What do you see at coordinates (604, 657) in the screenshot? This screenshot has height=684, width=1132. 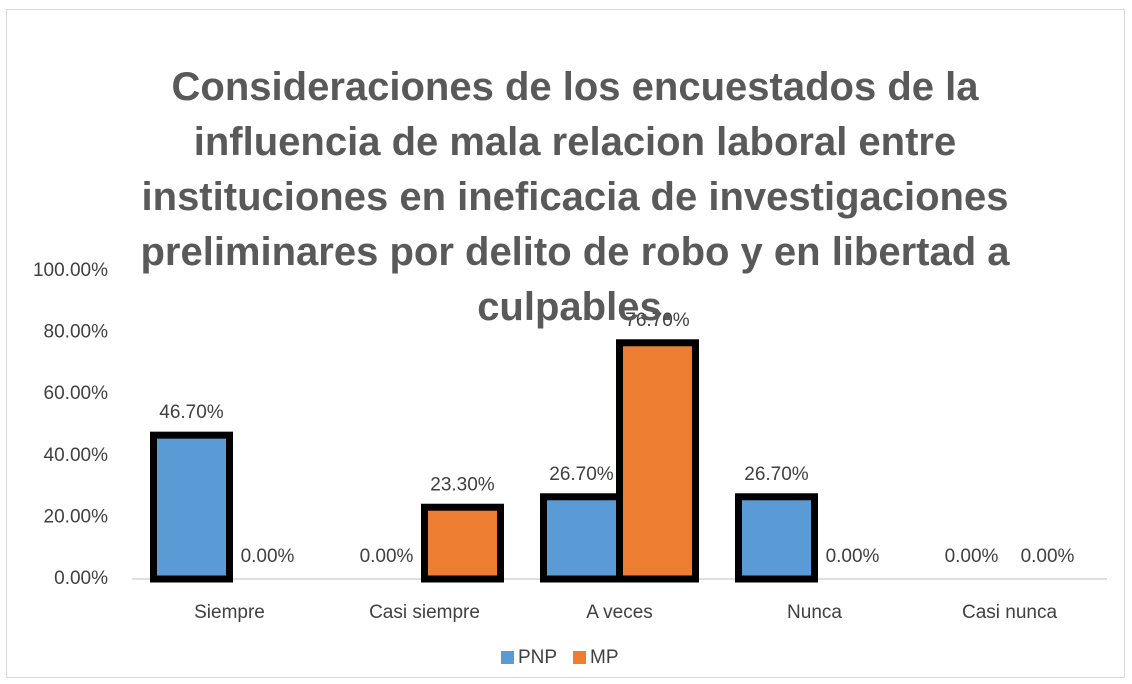 I see `legend-label: MP` at bounding box center [604, 657].